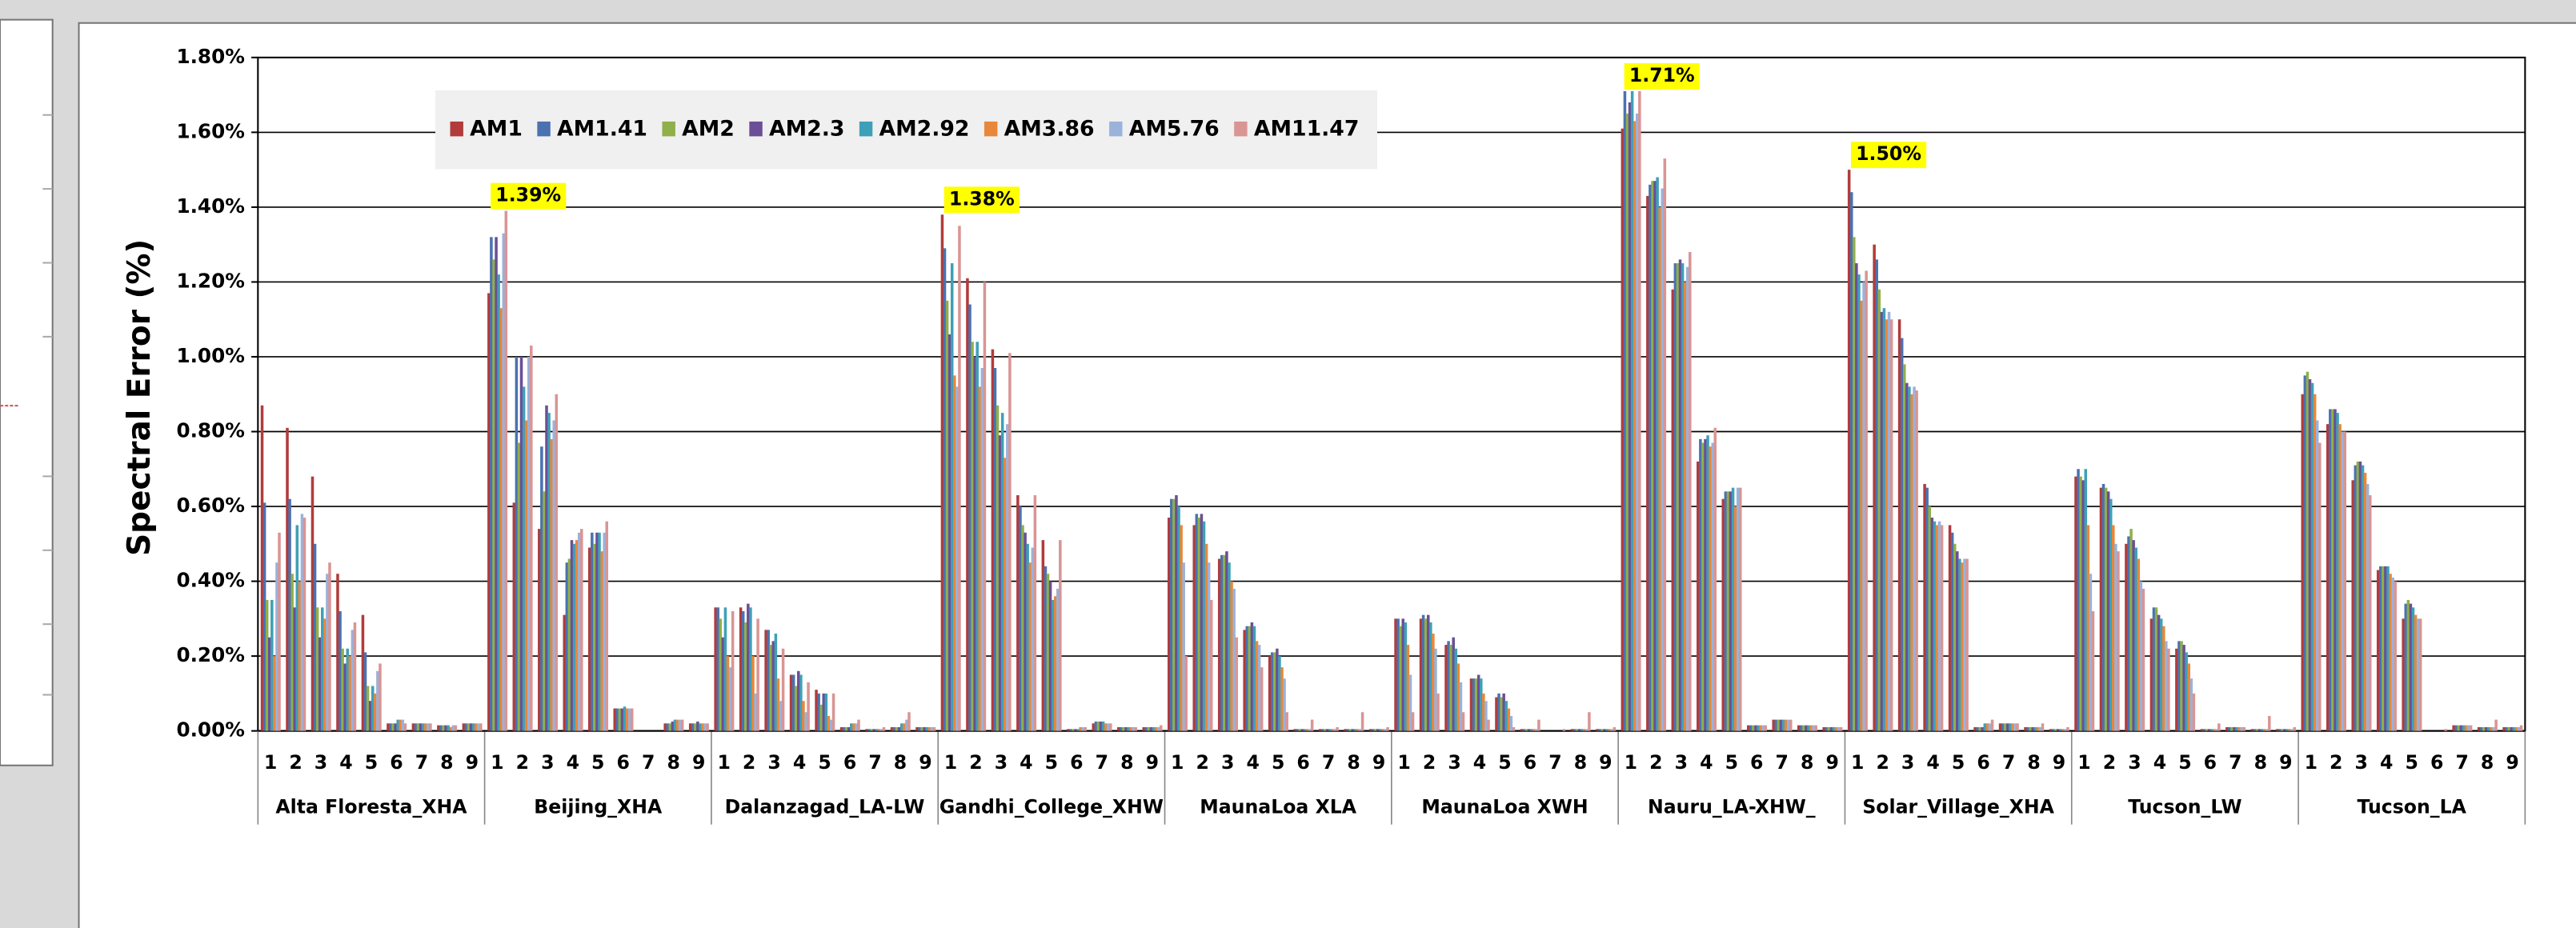 This screenshot has height=928, width=2576. I want to click on group-label: Solar_Village_XHA, so click(1958, 807).